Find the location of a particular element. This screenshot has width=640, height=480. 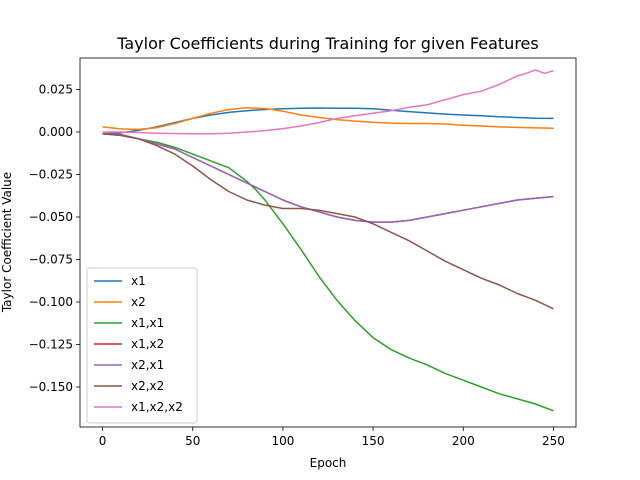

legend-box is located at coordinates (142, 345).